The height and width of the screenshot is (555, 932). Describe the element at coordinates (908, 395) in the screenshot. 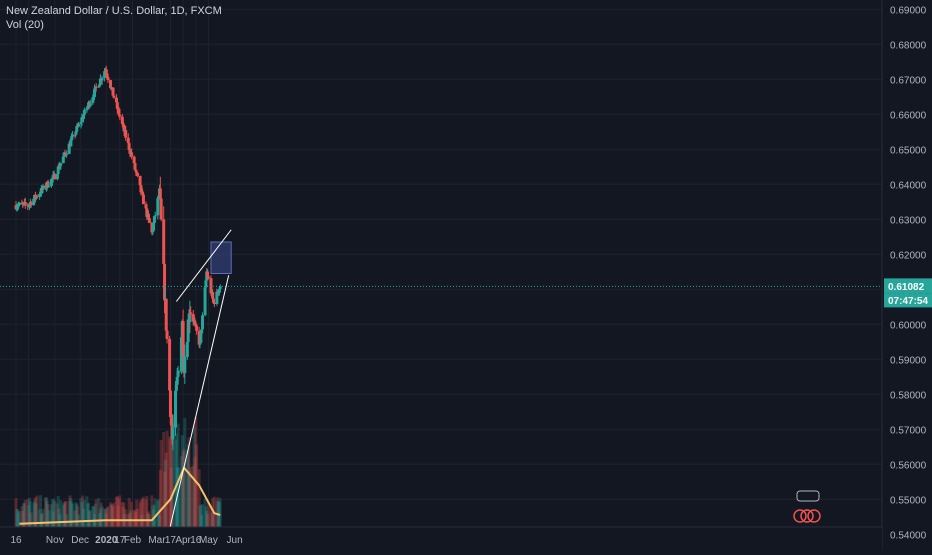

I see `price-tick-label: 0.58000` at that location.